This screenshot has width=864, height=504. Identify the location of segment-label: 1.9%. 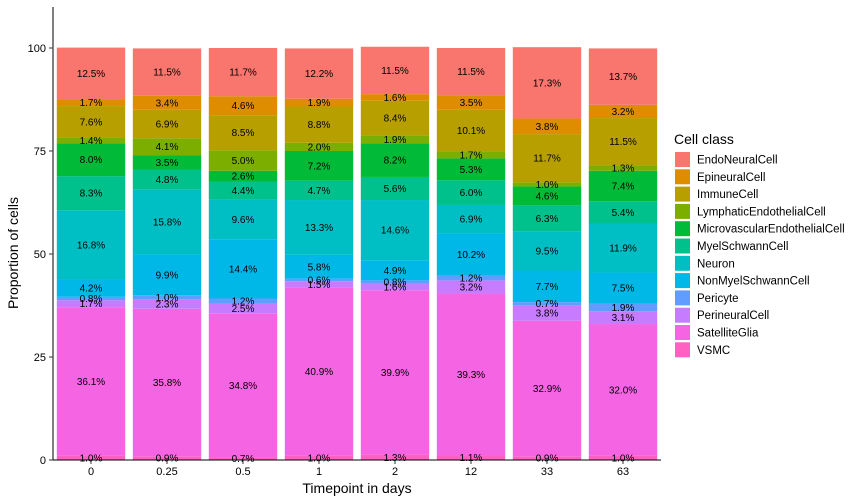
(623, 308).